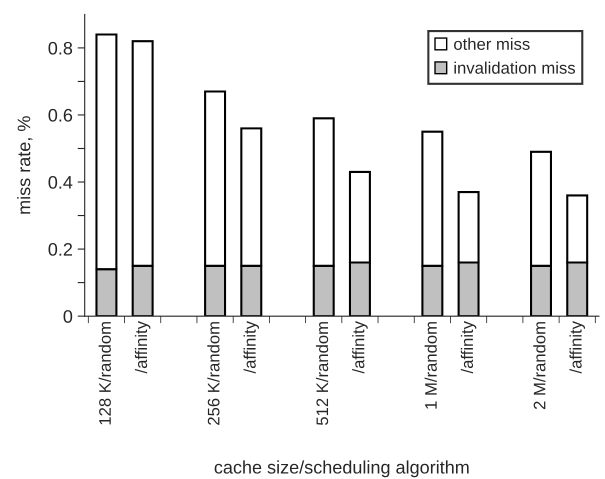 Image resolution: width=605 pixels, height=479 pixels. What do you see at coordinates (104, 373) in the screenshot?
I see `x-tick-label: 128 K/random` at bounding box center [104, 373].